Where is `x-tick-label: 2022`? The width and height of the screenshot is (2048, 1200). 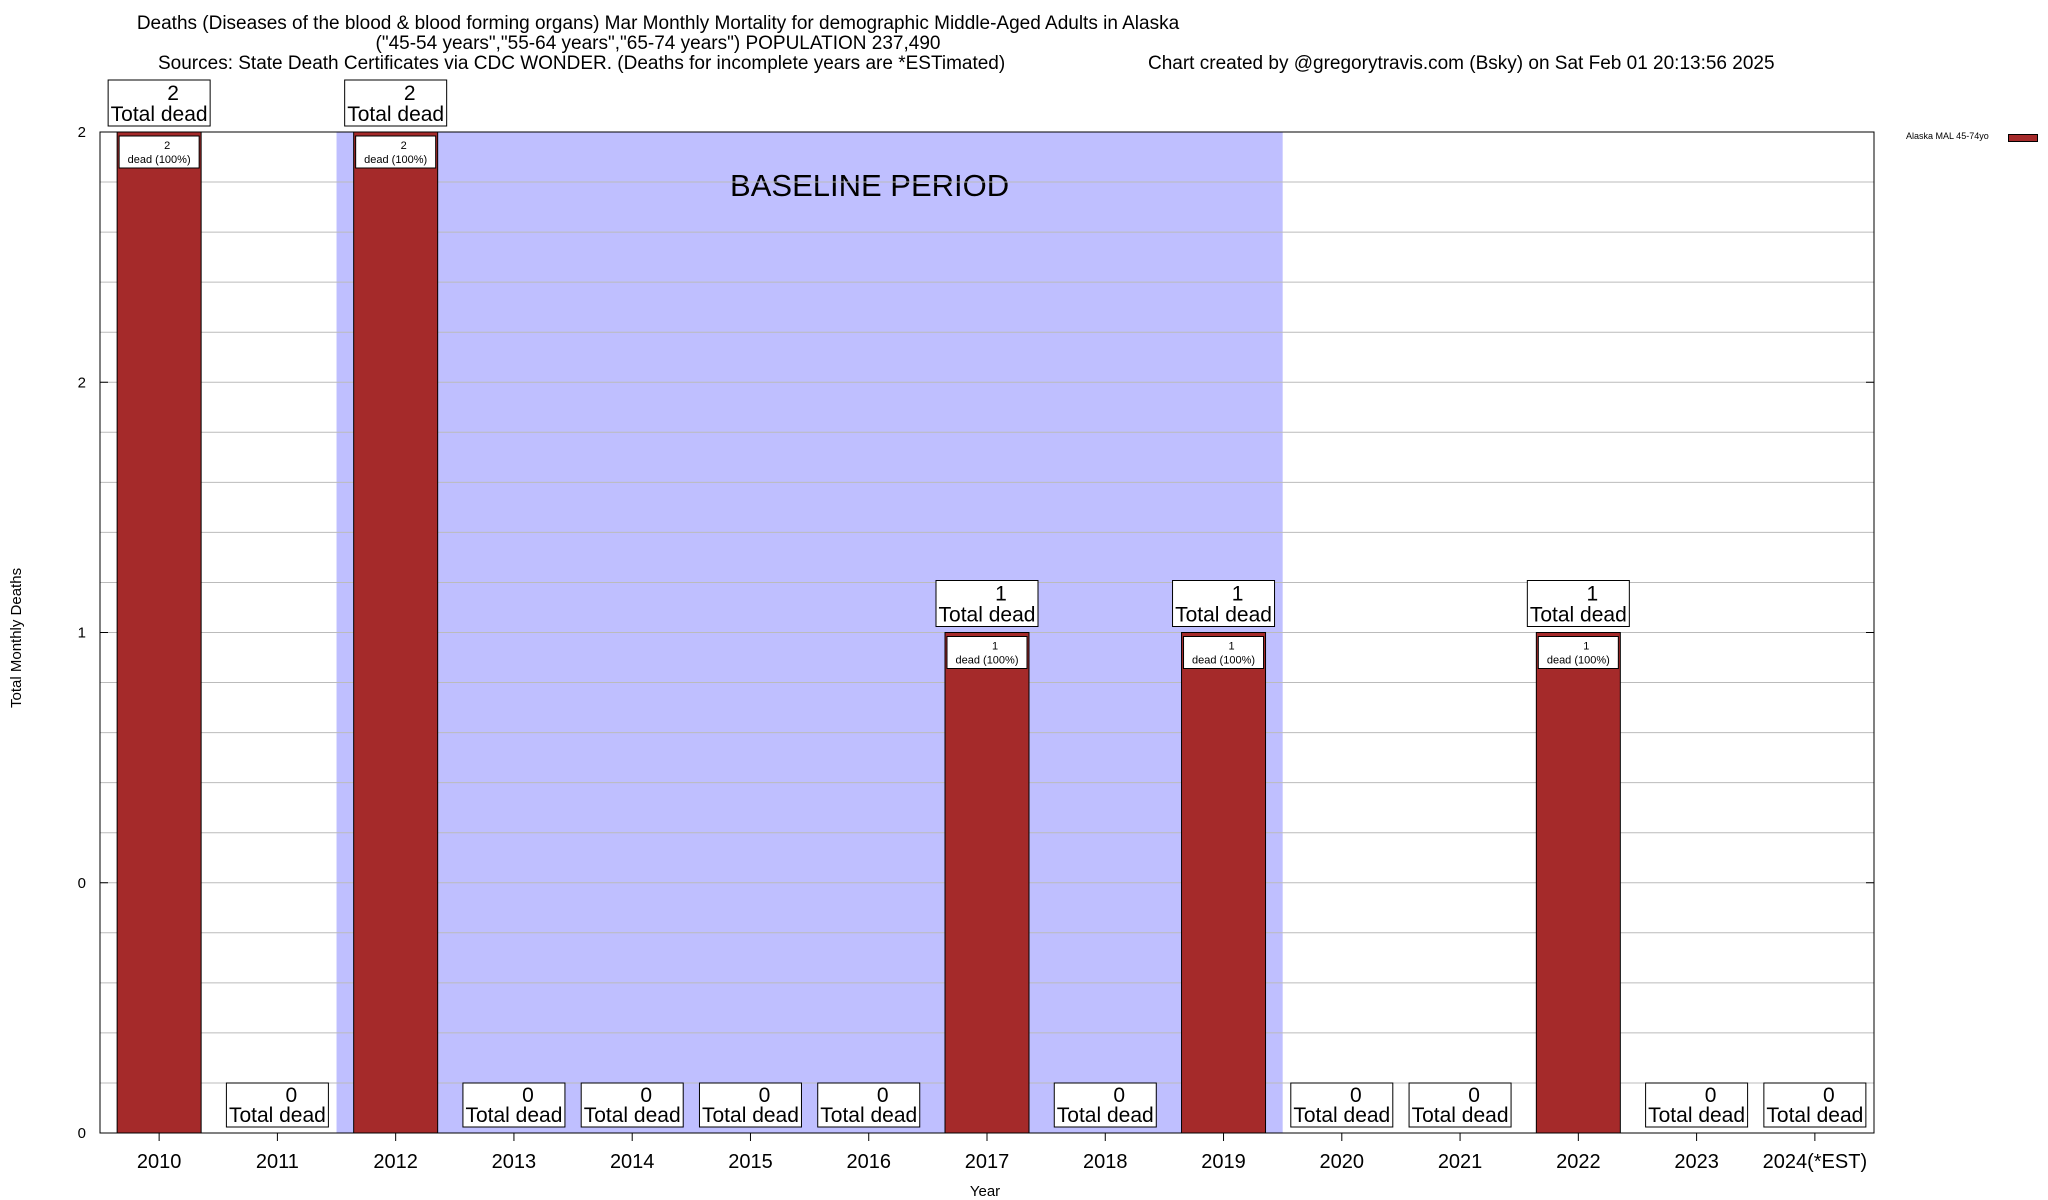
x-tick-label: 2022 is located at coordinates (1578, 1162).